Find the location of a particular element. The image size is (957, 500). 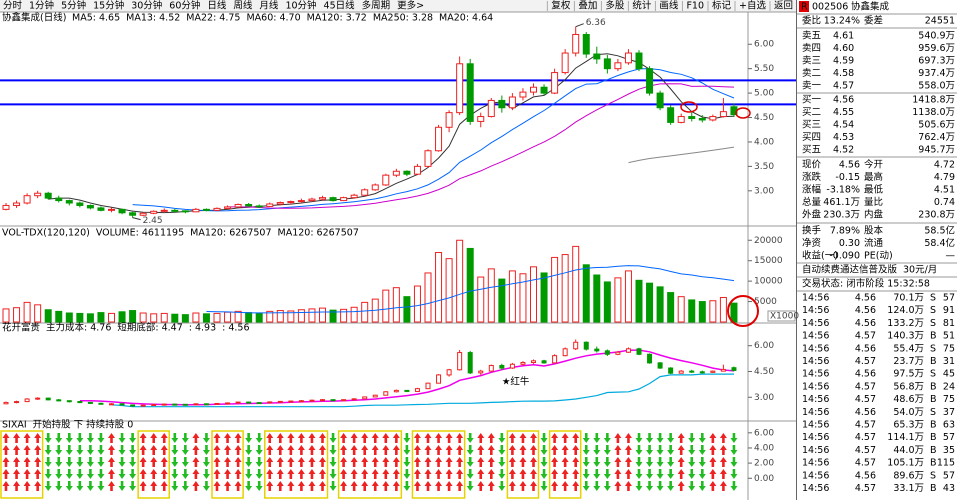

period-tab: 1分钟 is located at coordinates (41, 6).